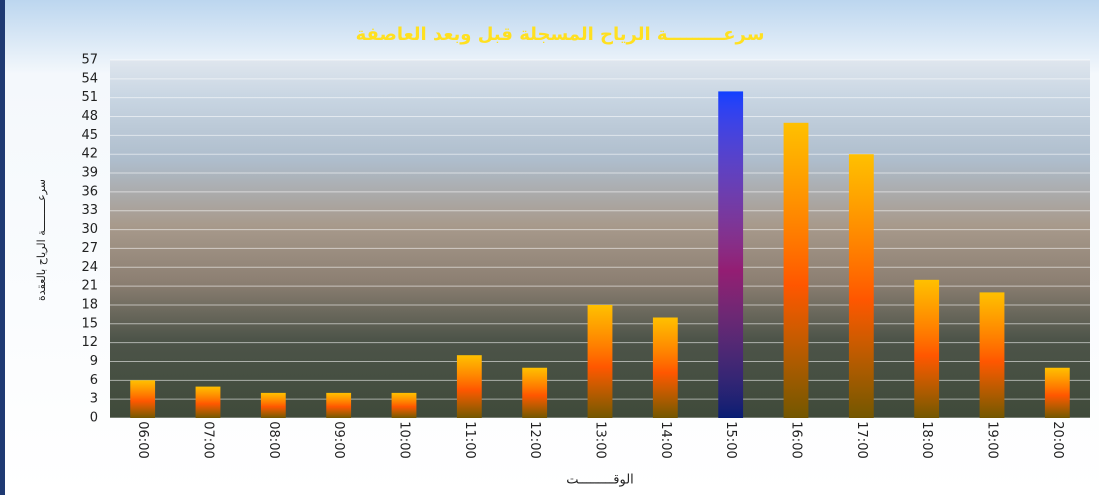 This screenshot has height=495, width=1099. I want to click on y-tick-label: 24, so click(89, 267).